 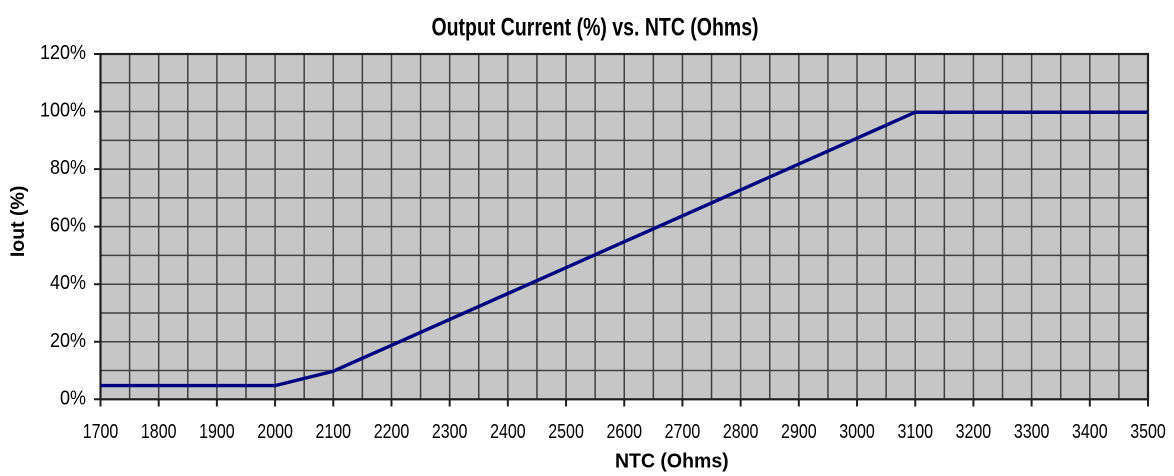 I want to click on svg-text: 60%, so click(x=68, y=225).